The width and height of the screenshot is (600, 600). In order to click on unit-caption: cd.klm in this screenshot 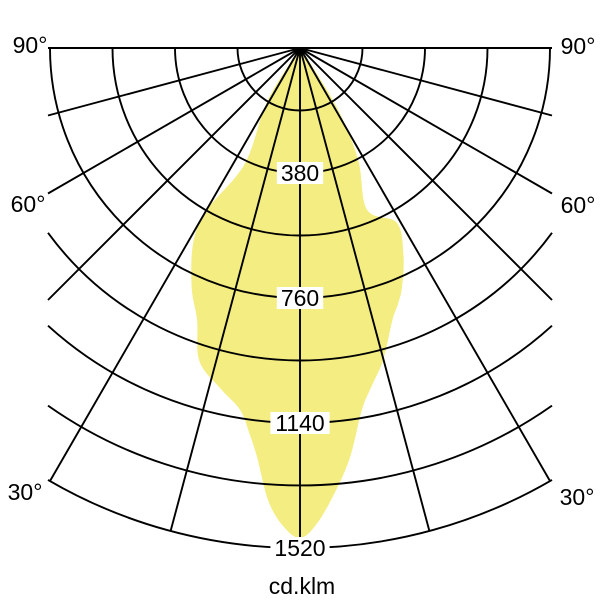, I will do `click(302, 586)`.